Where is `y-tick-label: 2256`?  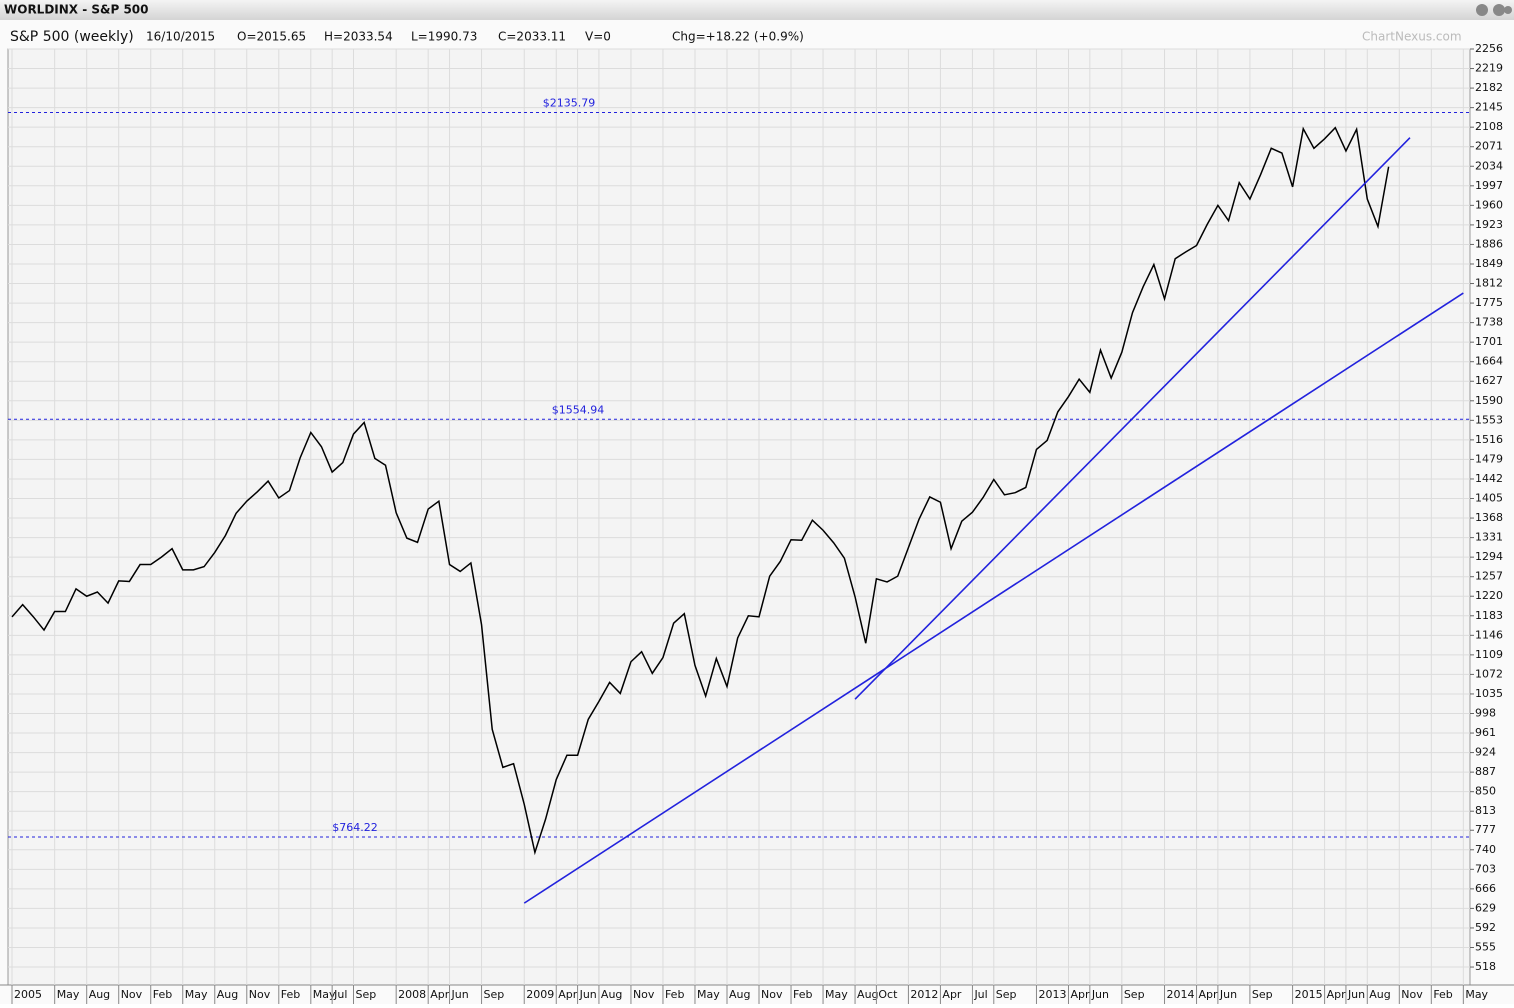 y-tick-label: 2256 is located at coordinates (1489, 48).